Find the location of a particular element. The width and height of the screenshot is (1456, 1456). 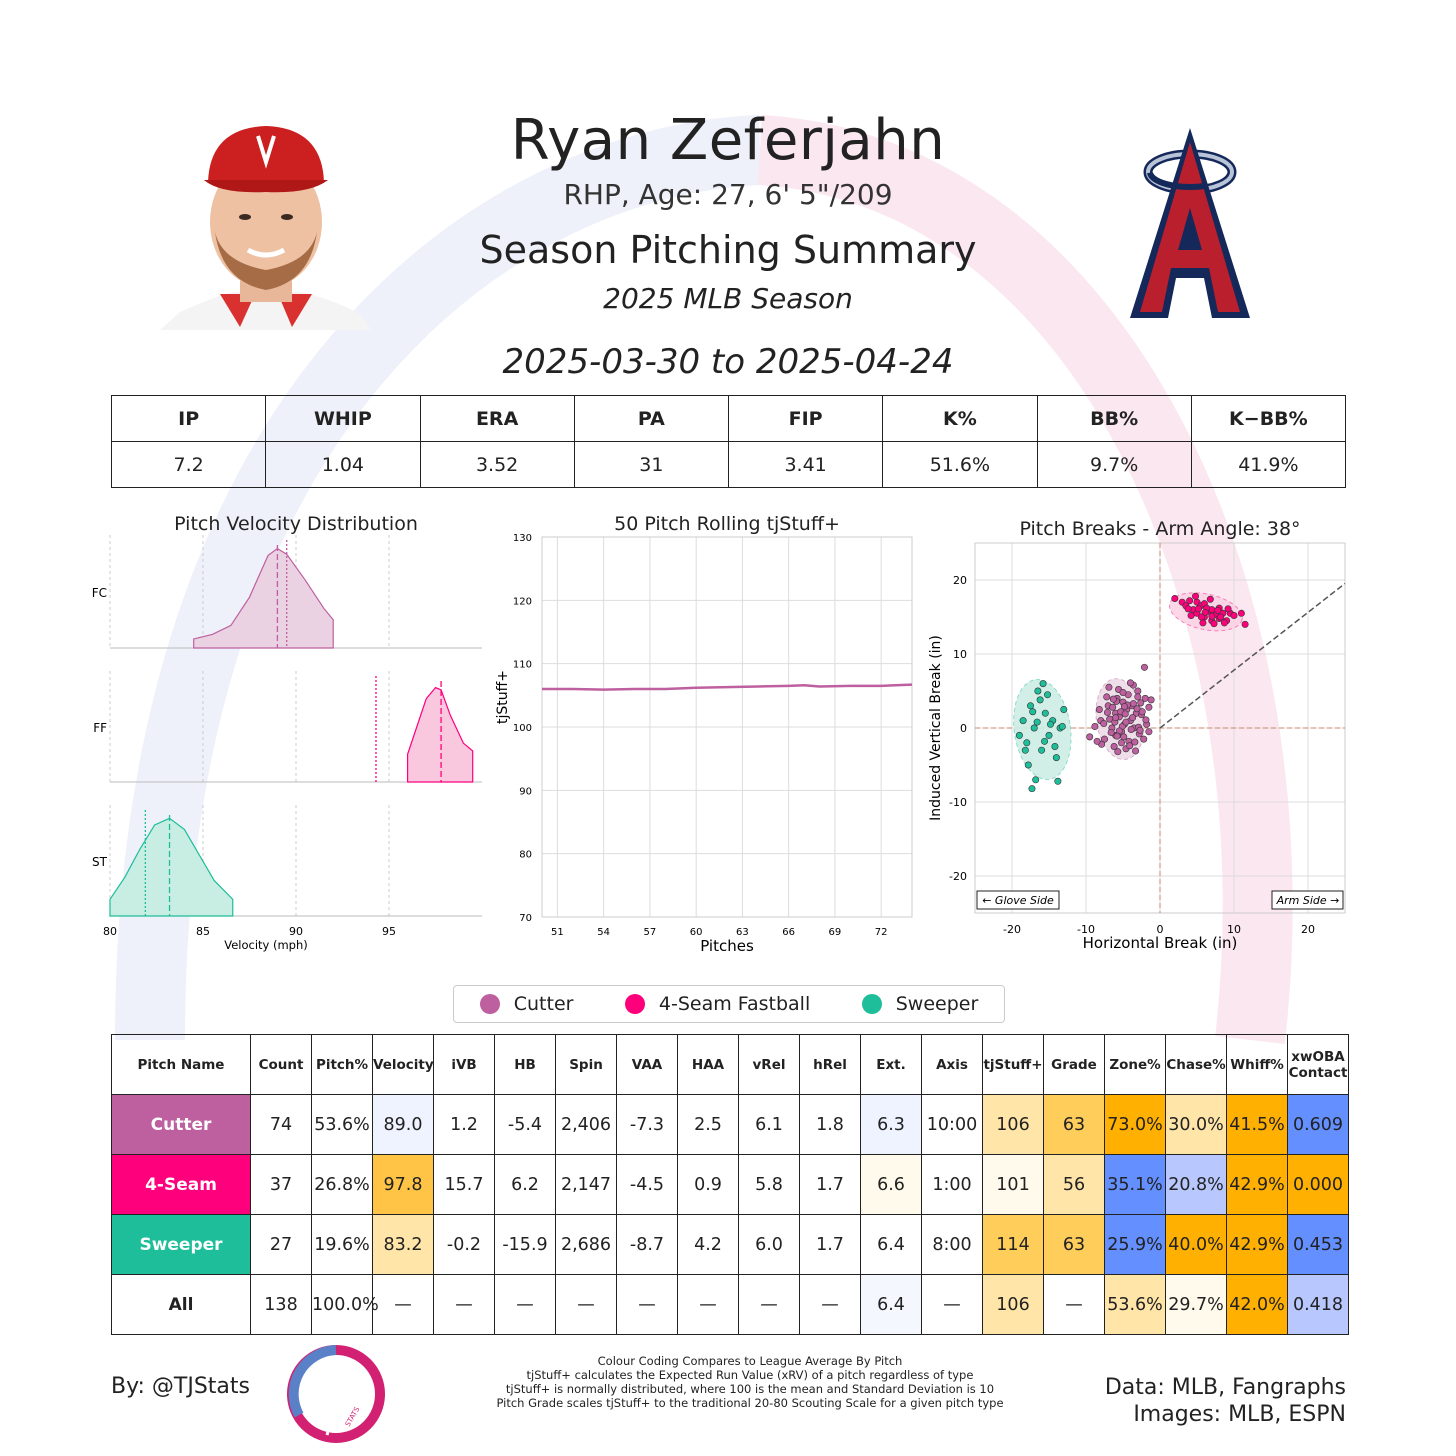

table-cell: -4.5 is located at coordinates (647, 1184).